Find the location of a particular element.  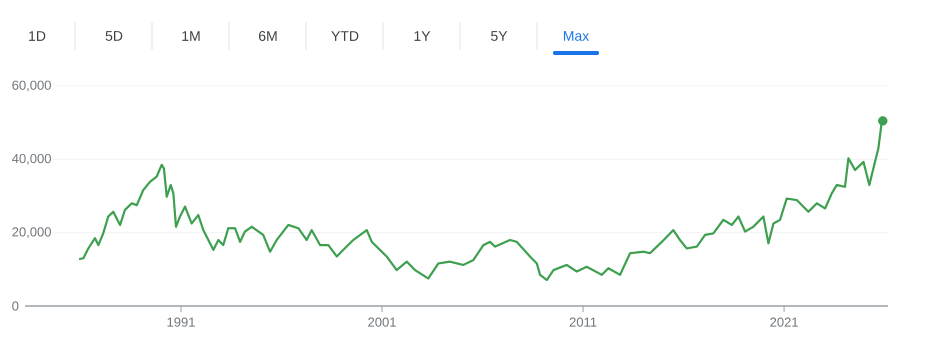

text: 1D is located at coordinates (37, 36).